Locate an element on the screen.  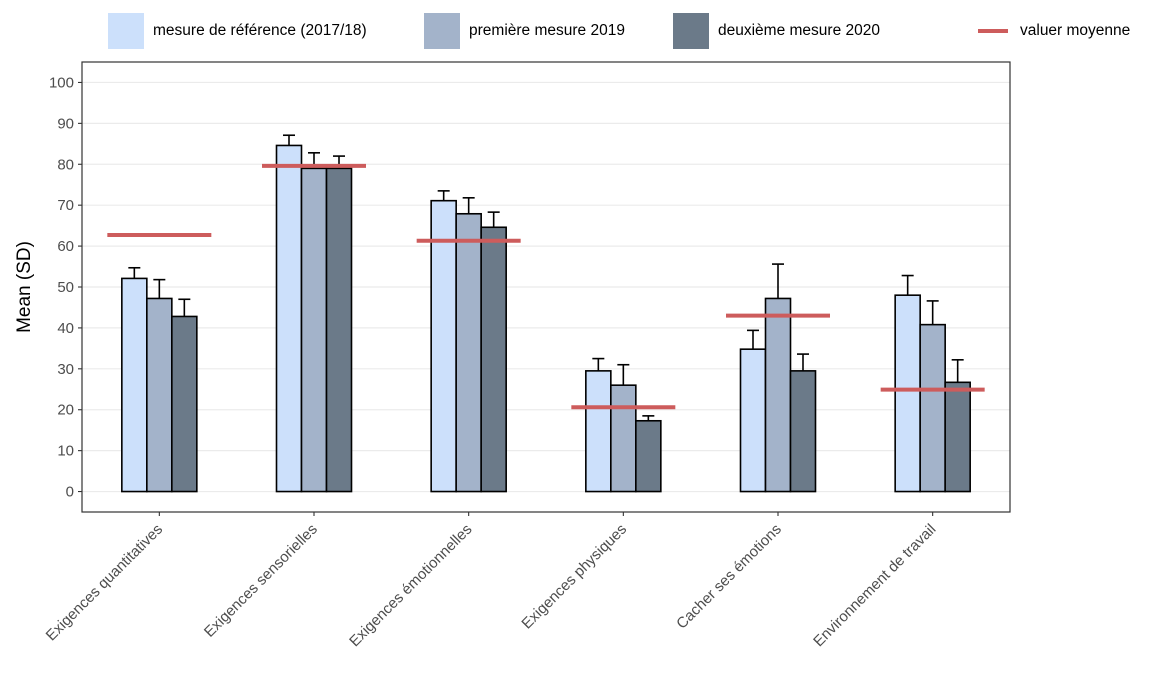
y-tick-label: 0 is located at coordinates (70, 492).